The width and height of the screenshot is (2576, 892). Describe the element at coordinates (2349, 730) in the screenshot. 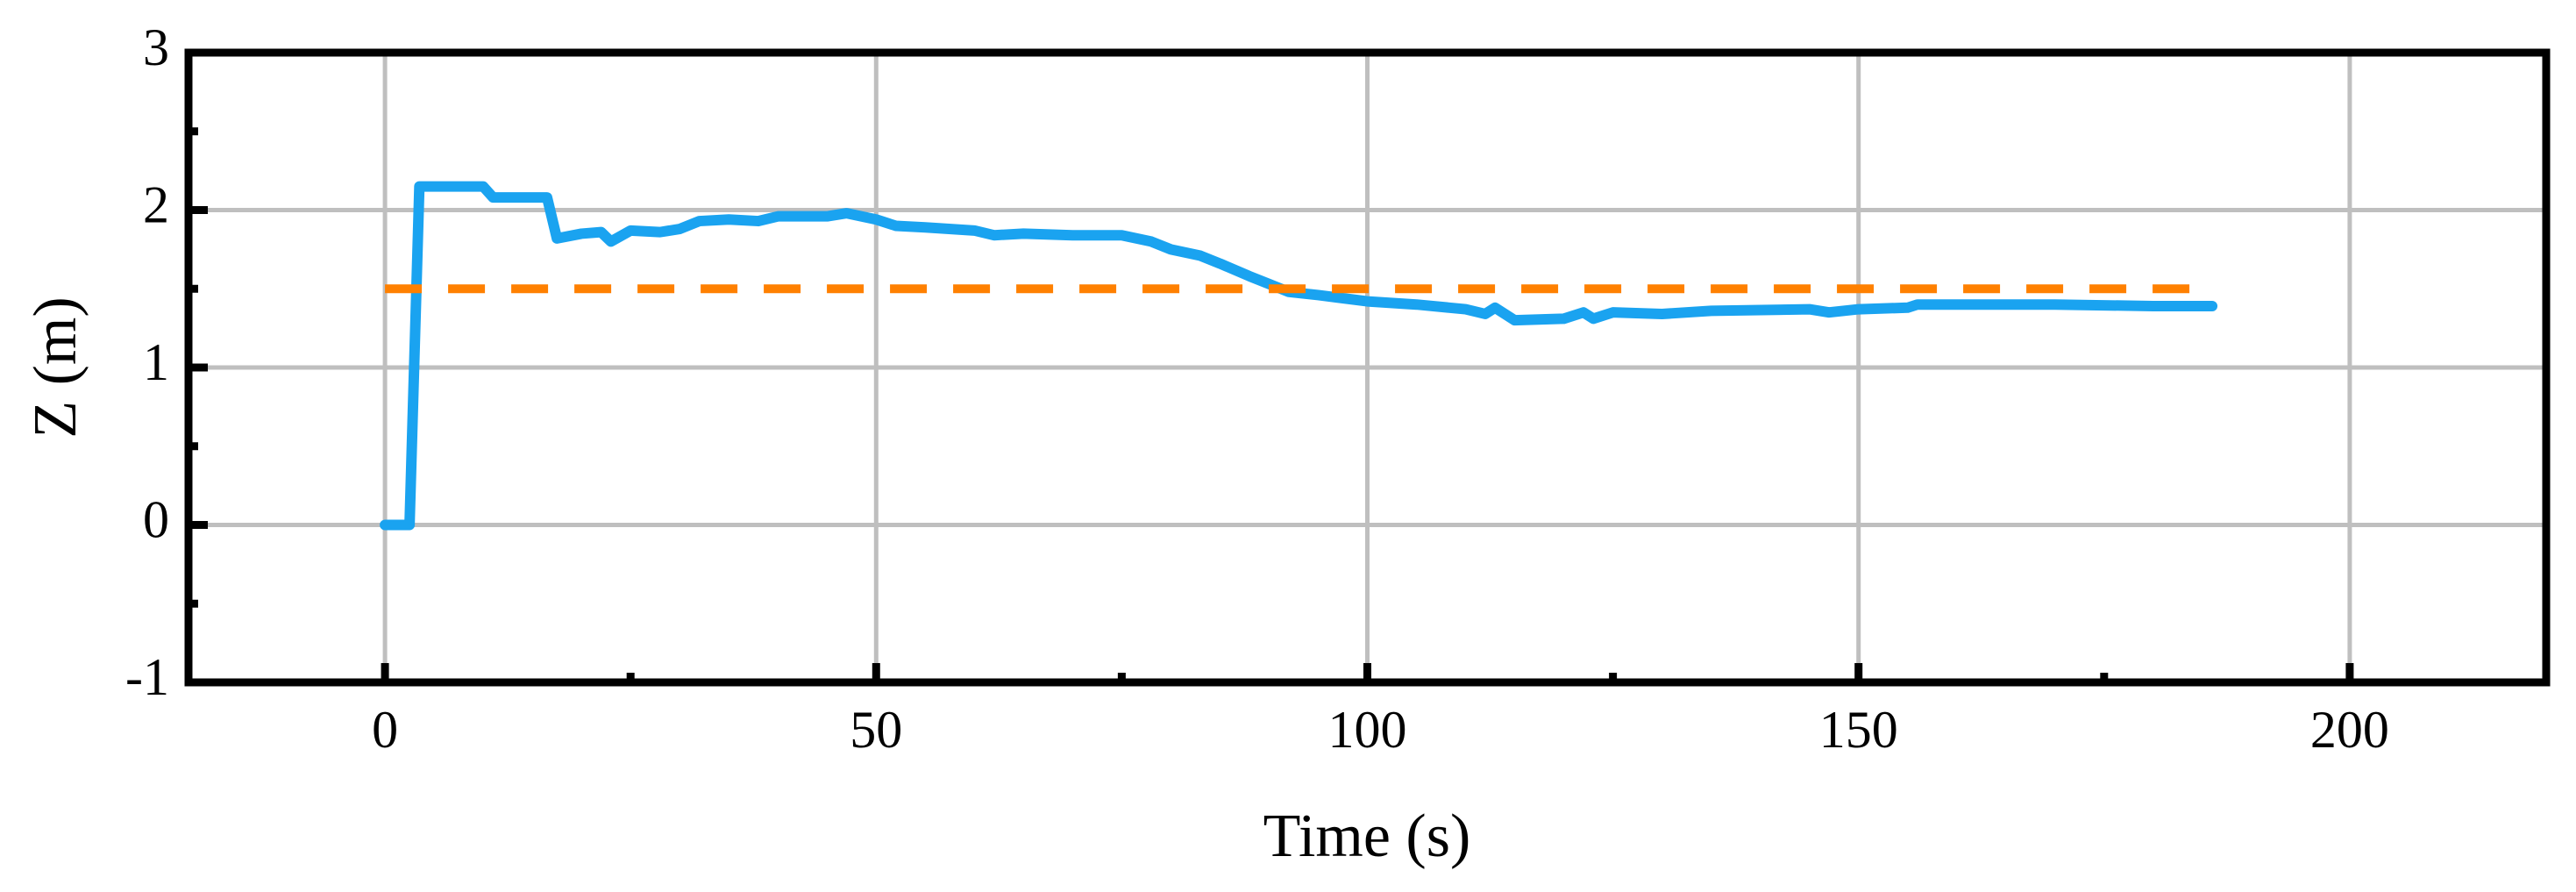

I see `x-tick-label: 200` at that location.